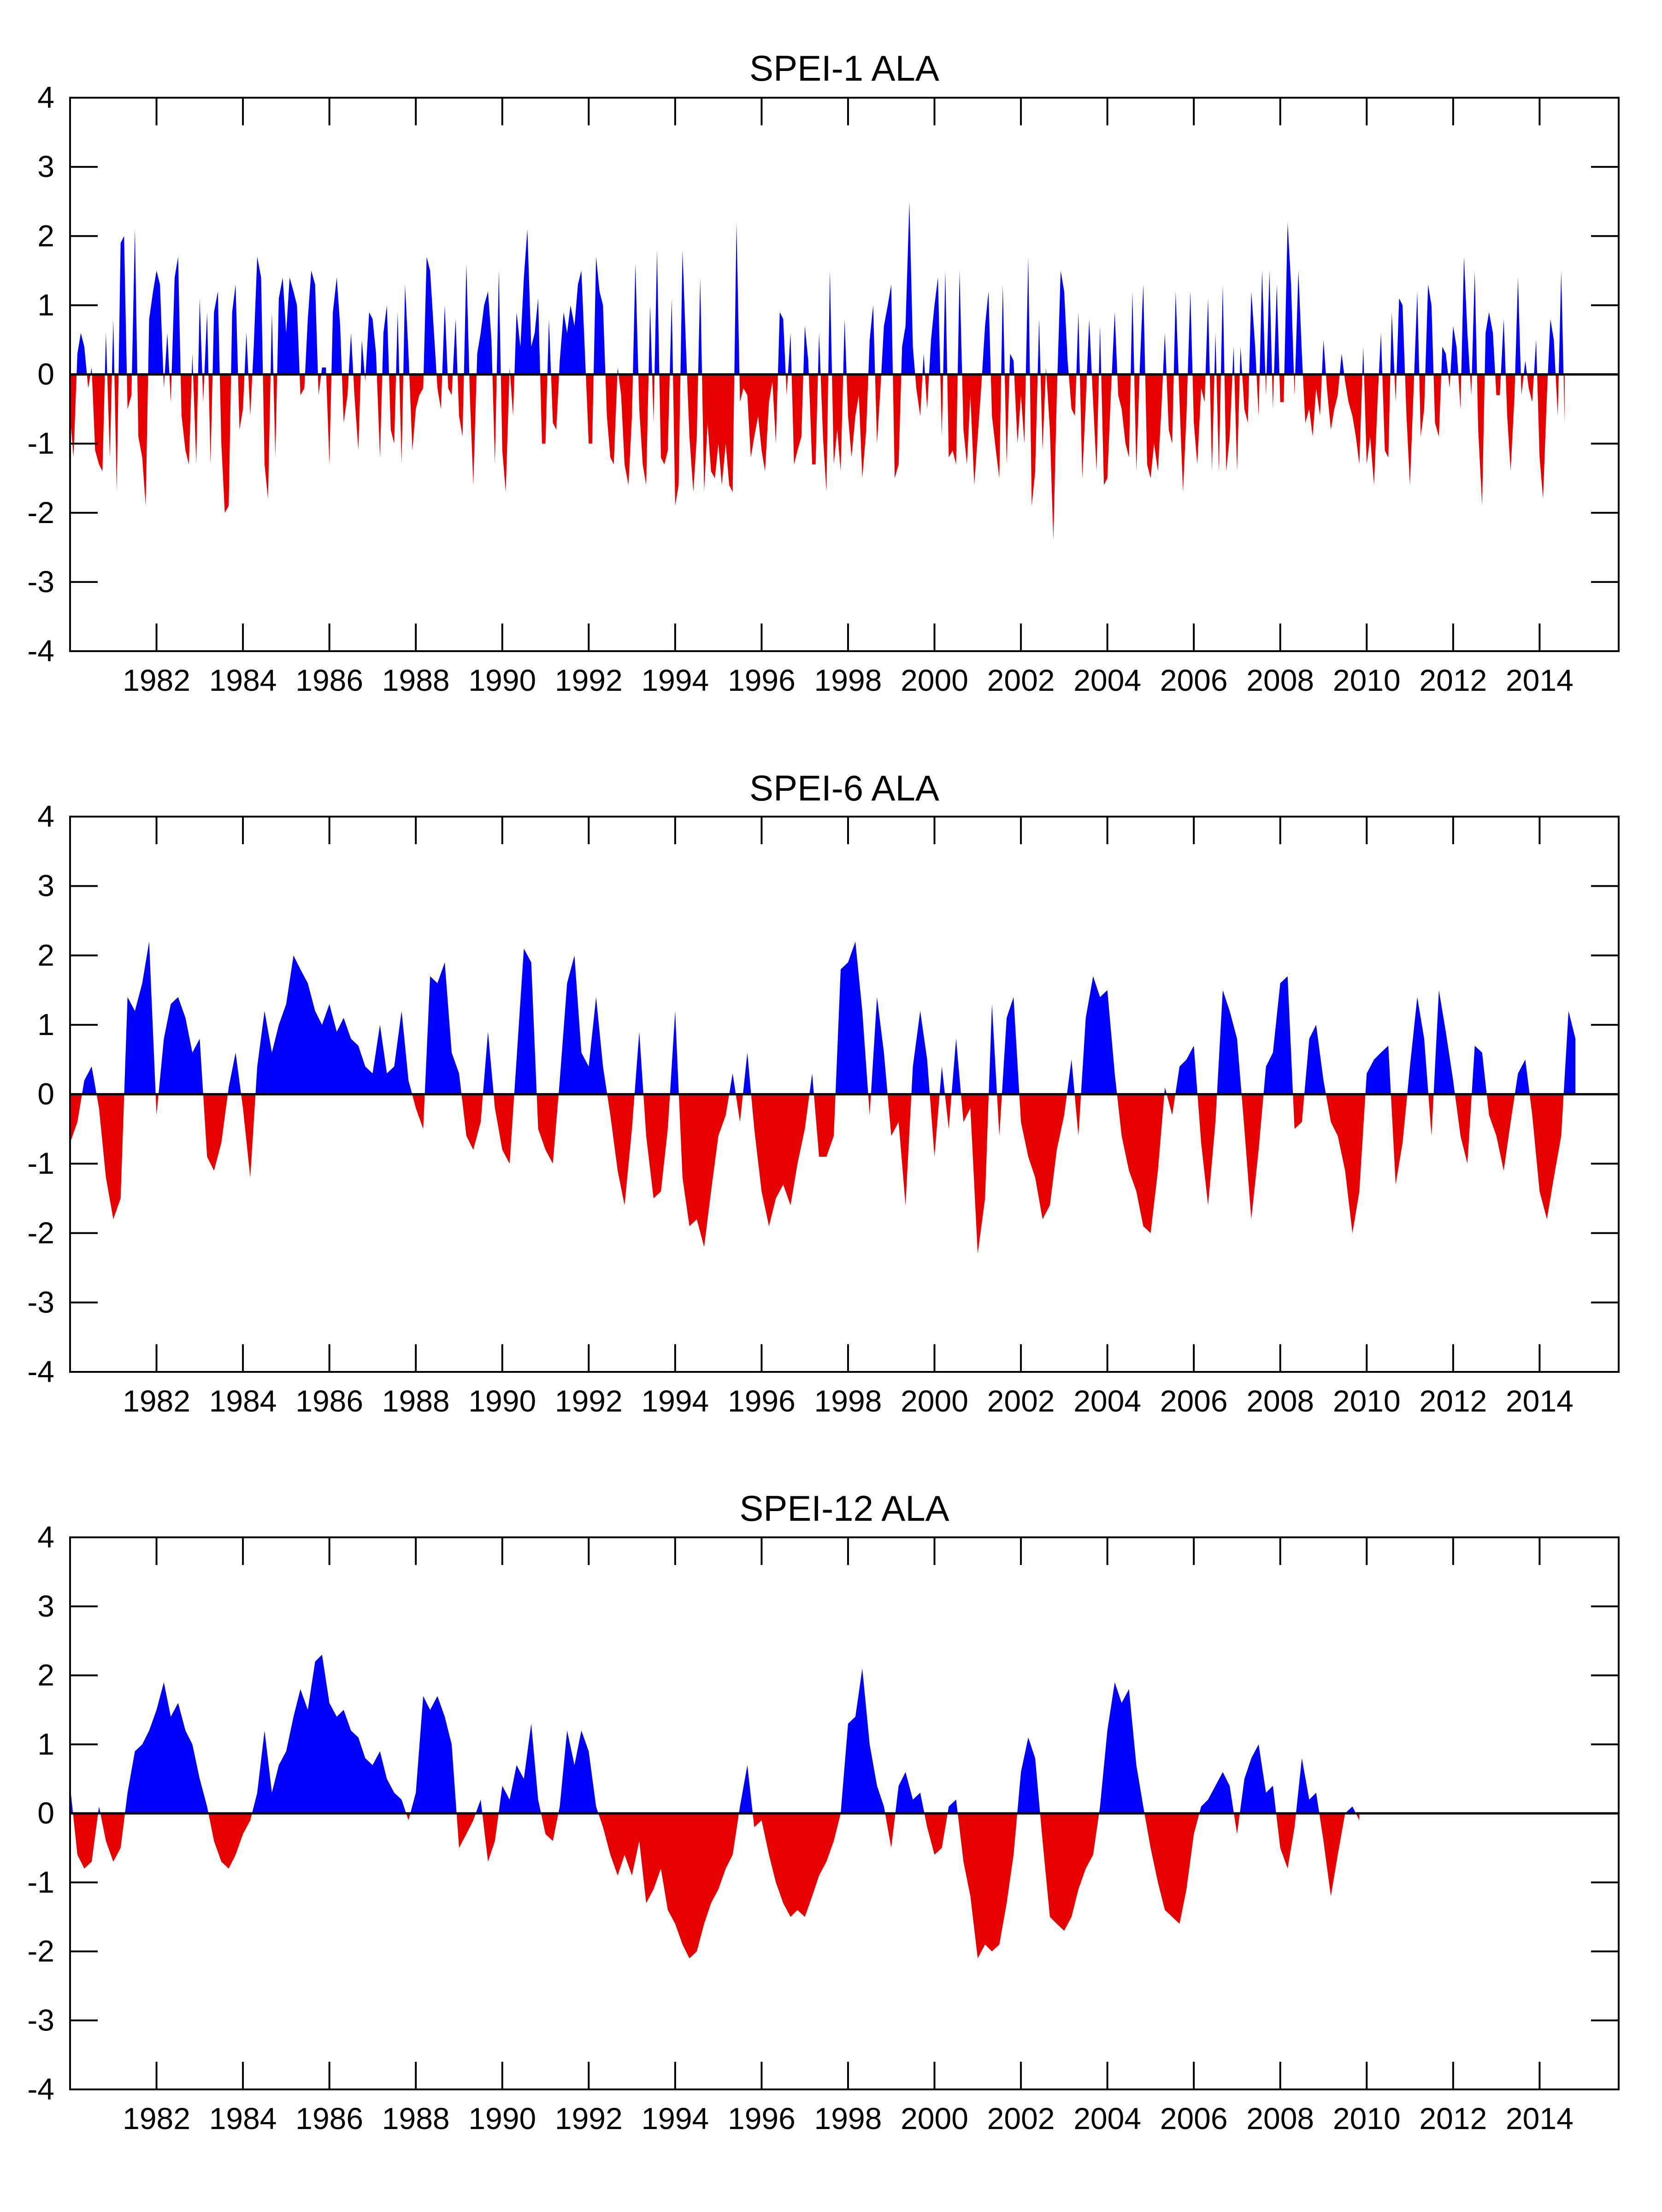 The image size is (1662, 2212). Describe the element at coordinates (844, 1508) in the screenshot. I see `chart-title: SPEI-12 ALA` at that location.